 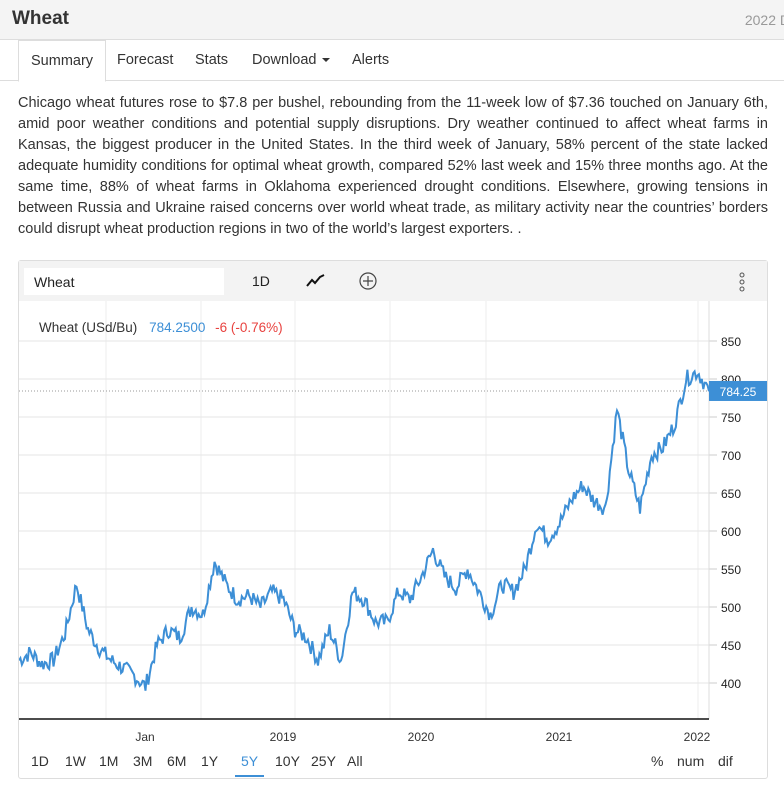 I want to click on y-tick-label: 450, so click(x=731, y=646).